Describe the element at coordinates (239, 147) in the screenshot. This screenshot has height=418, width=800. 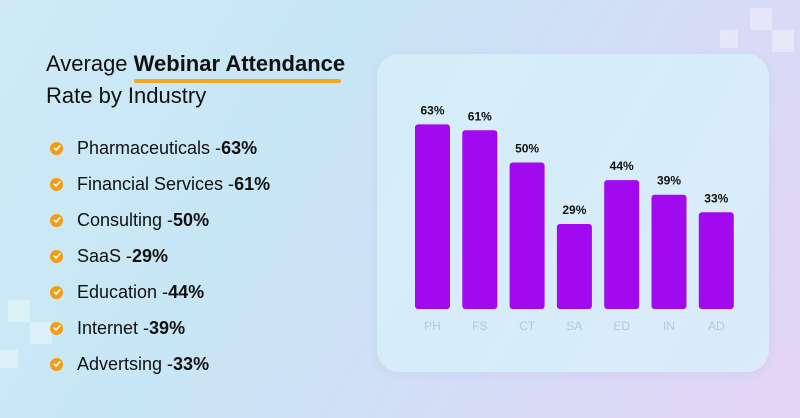
I see `list-item-value: 63%` at that location.